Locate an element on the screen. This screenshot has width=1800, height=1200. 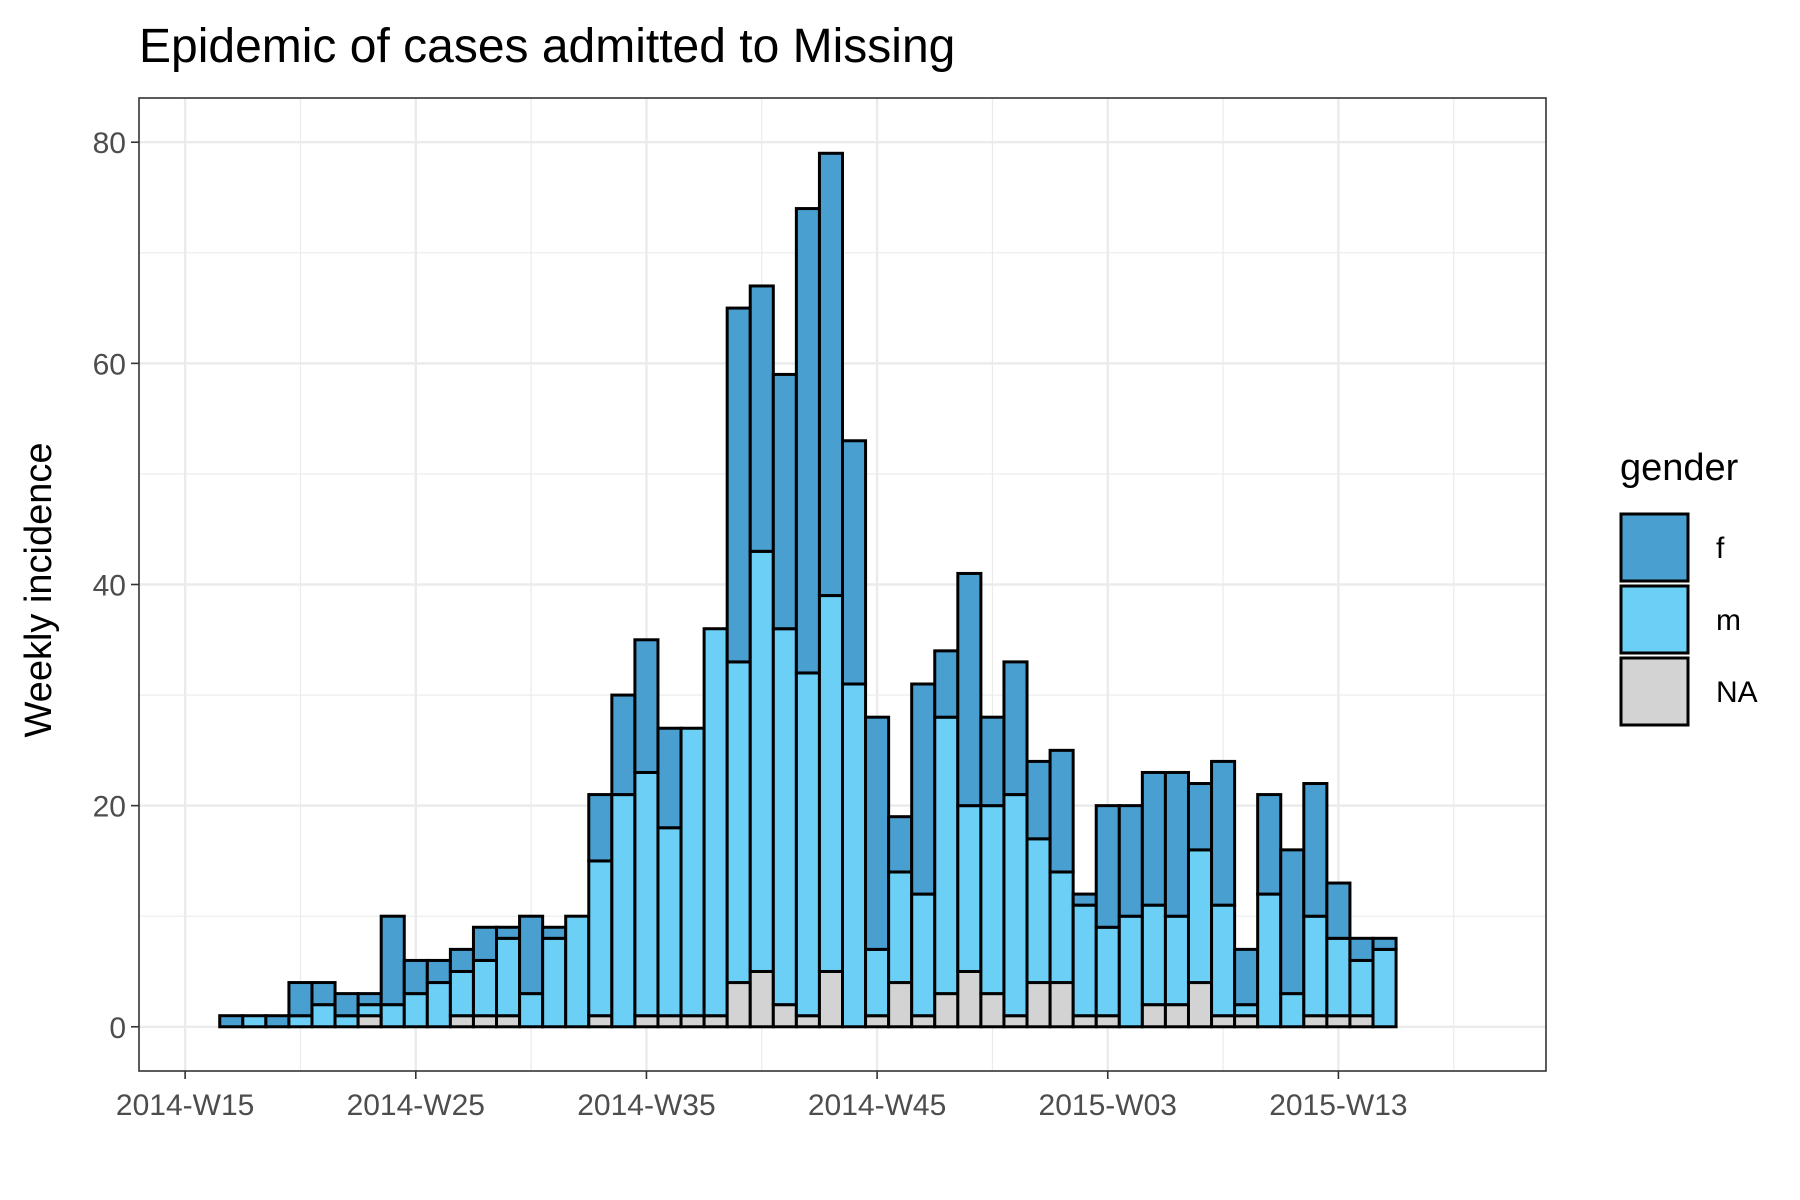
legend-key-m is located at coordinates (1654, 619).